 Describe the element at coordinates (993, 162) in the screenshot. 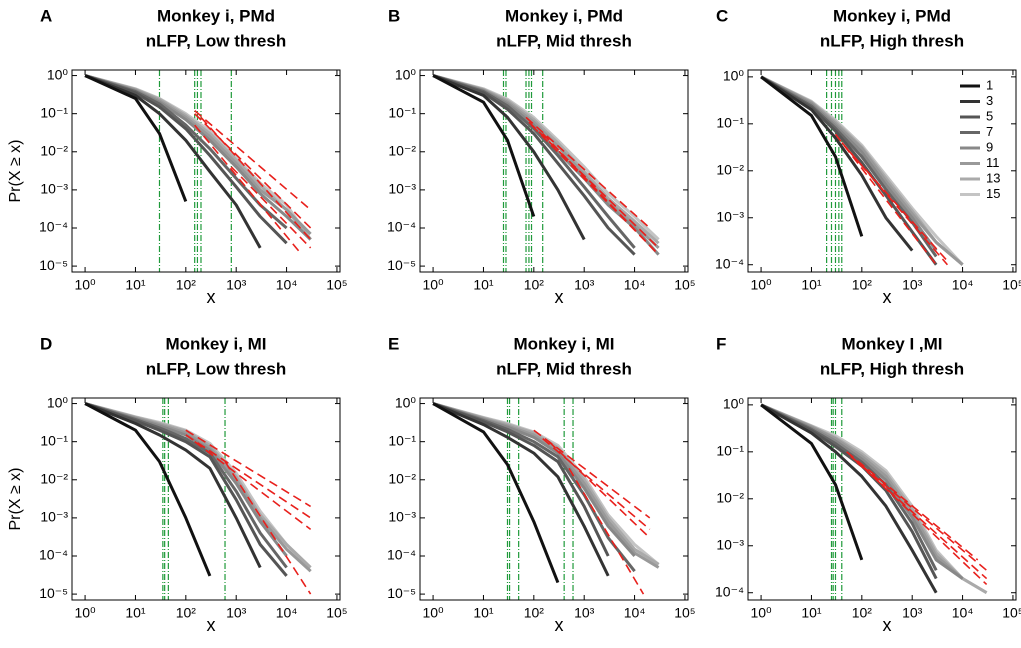

I see `legend-label: 11` at that location.